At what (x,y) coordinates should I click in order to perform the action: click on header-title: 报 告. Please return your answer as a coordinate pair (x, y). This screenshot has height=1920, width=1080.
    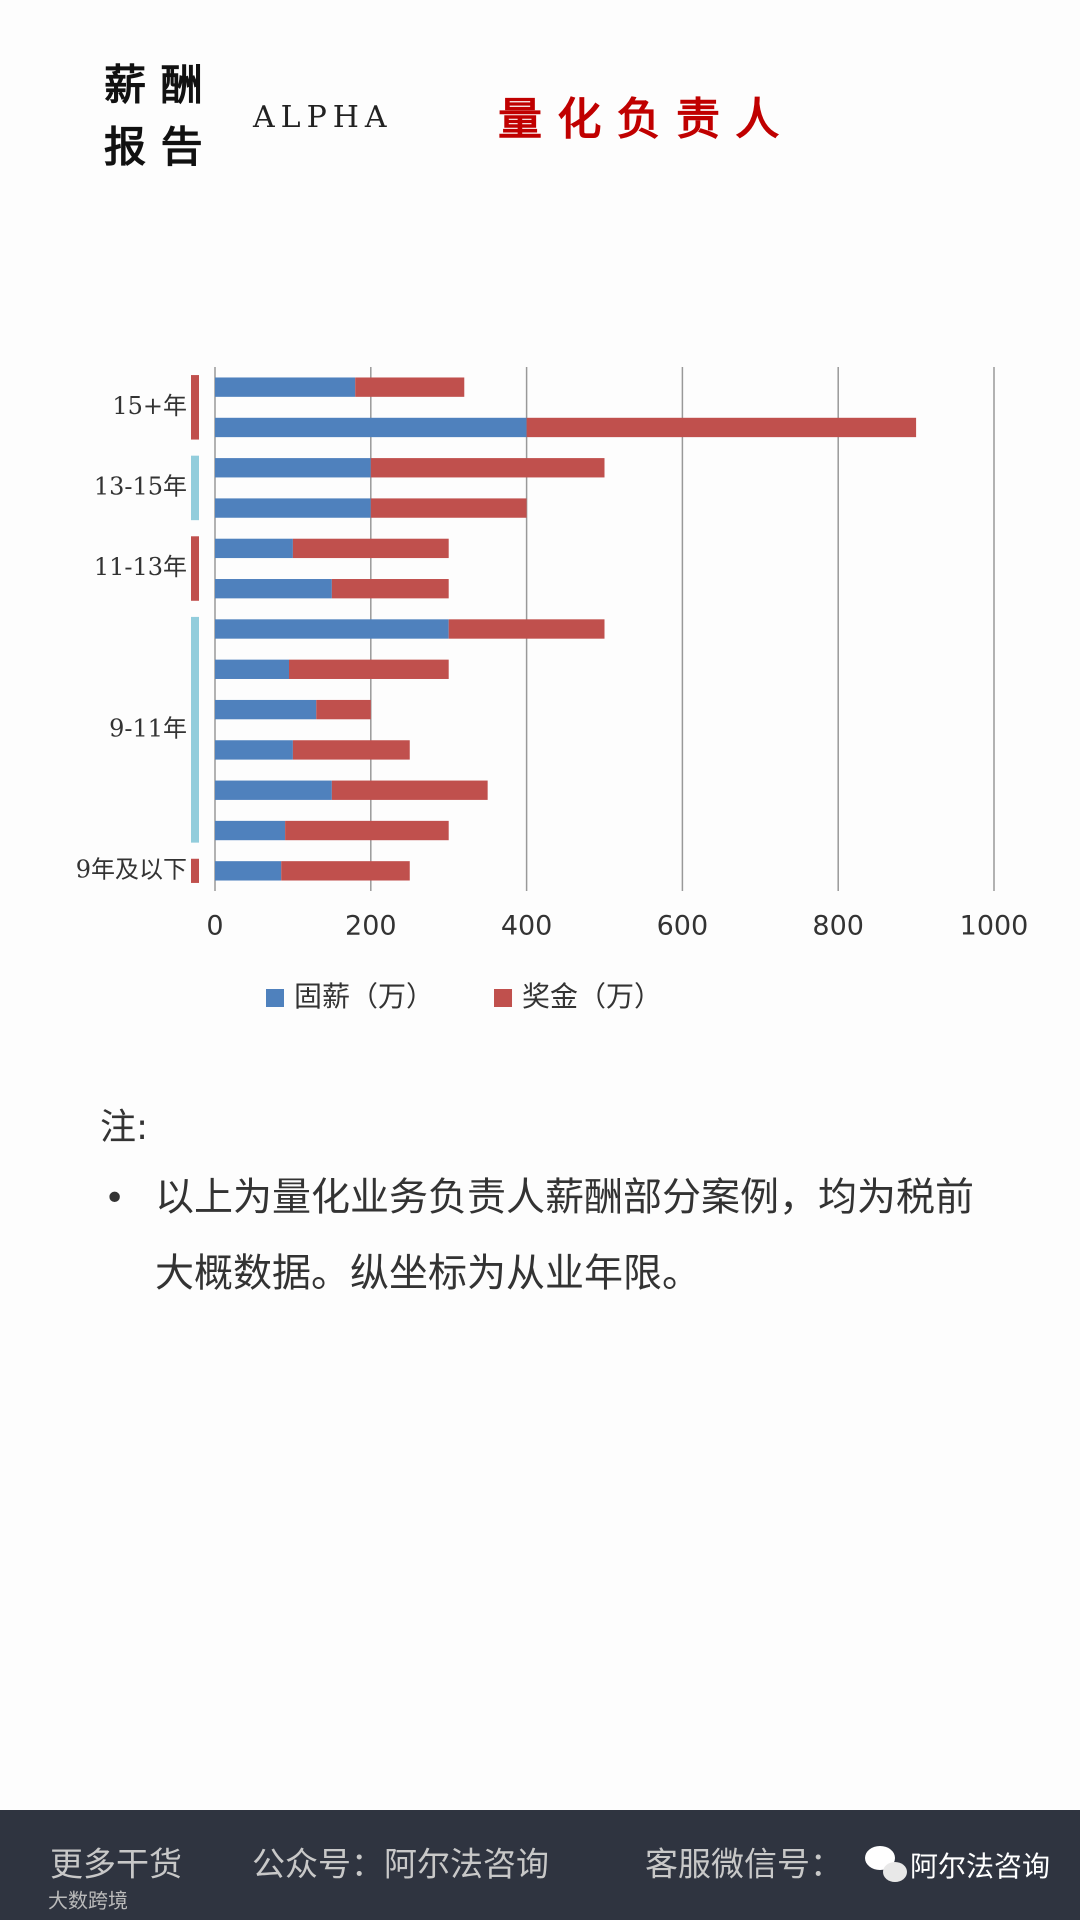
    Looking at the image, I should click on (153, 147).